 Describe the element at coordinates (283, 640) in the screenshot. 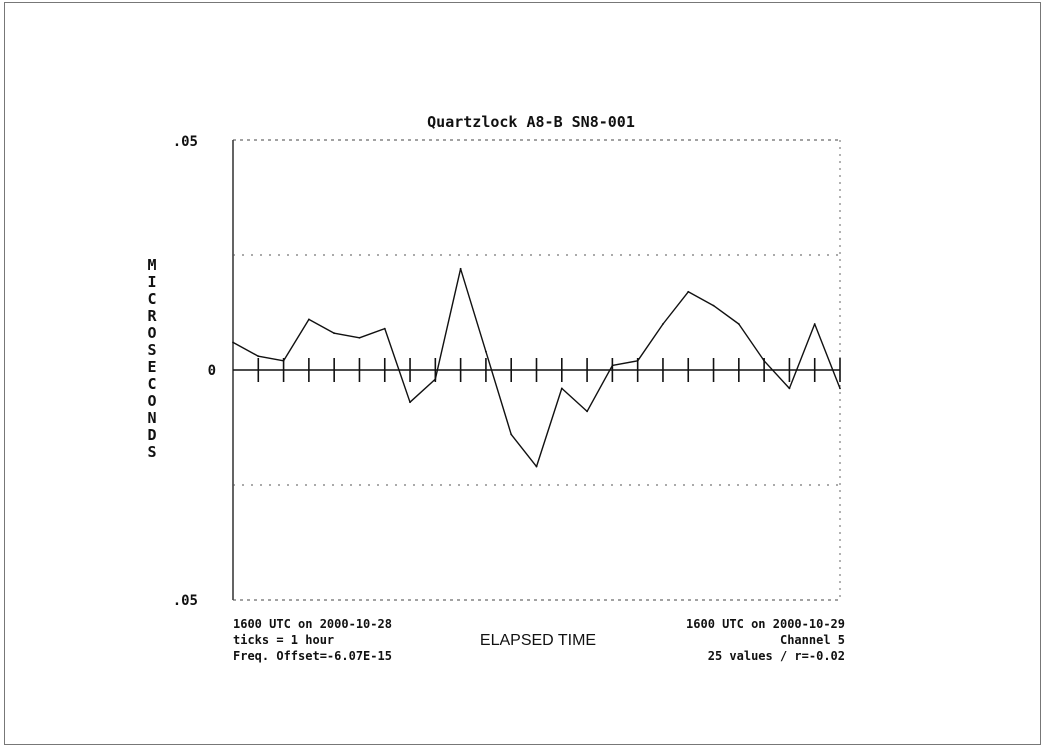

I see `ticks-label: ticks = 1 hour` at that location.